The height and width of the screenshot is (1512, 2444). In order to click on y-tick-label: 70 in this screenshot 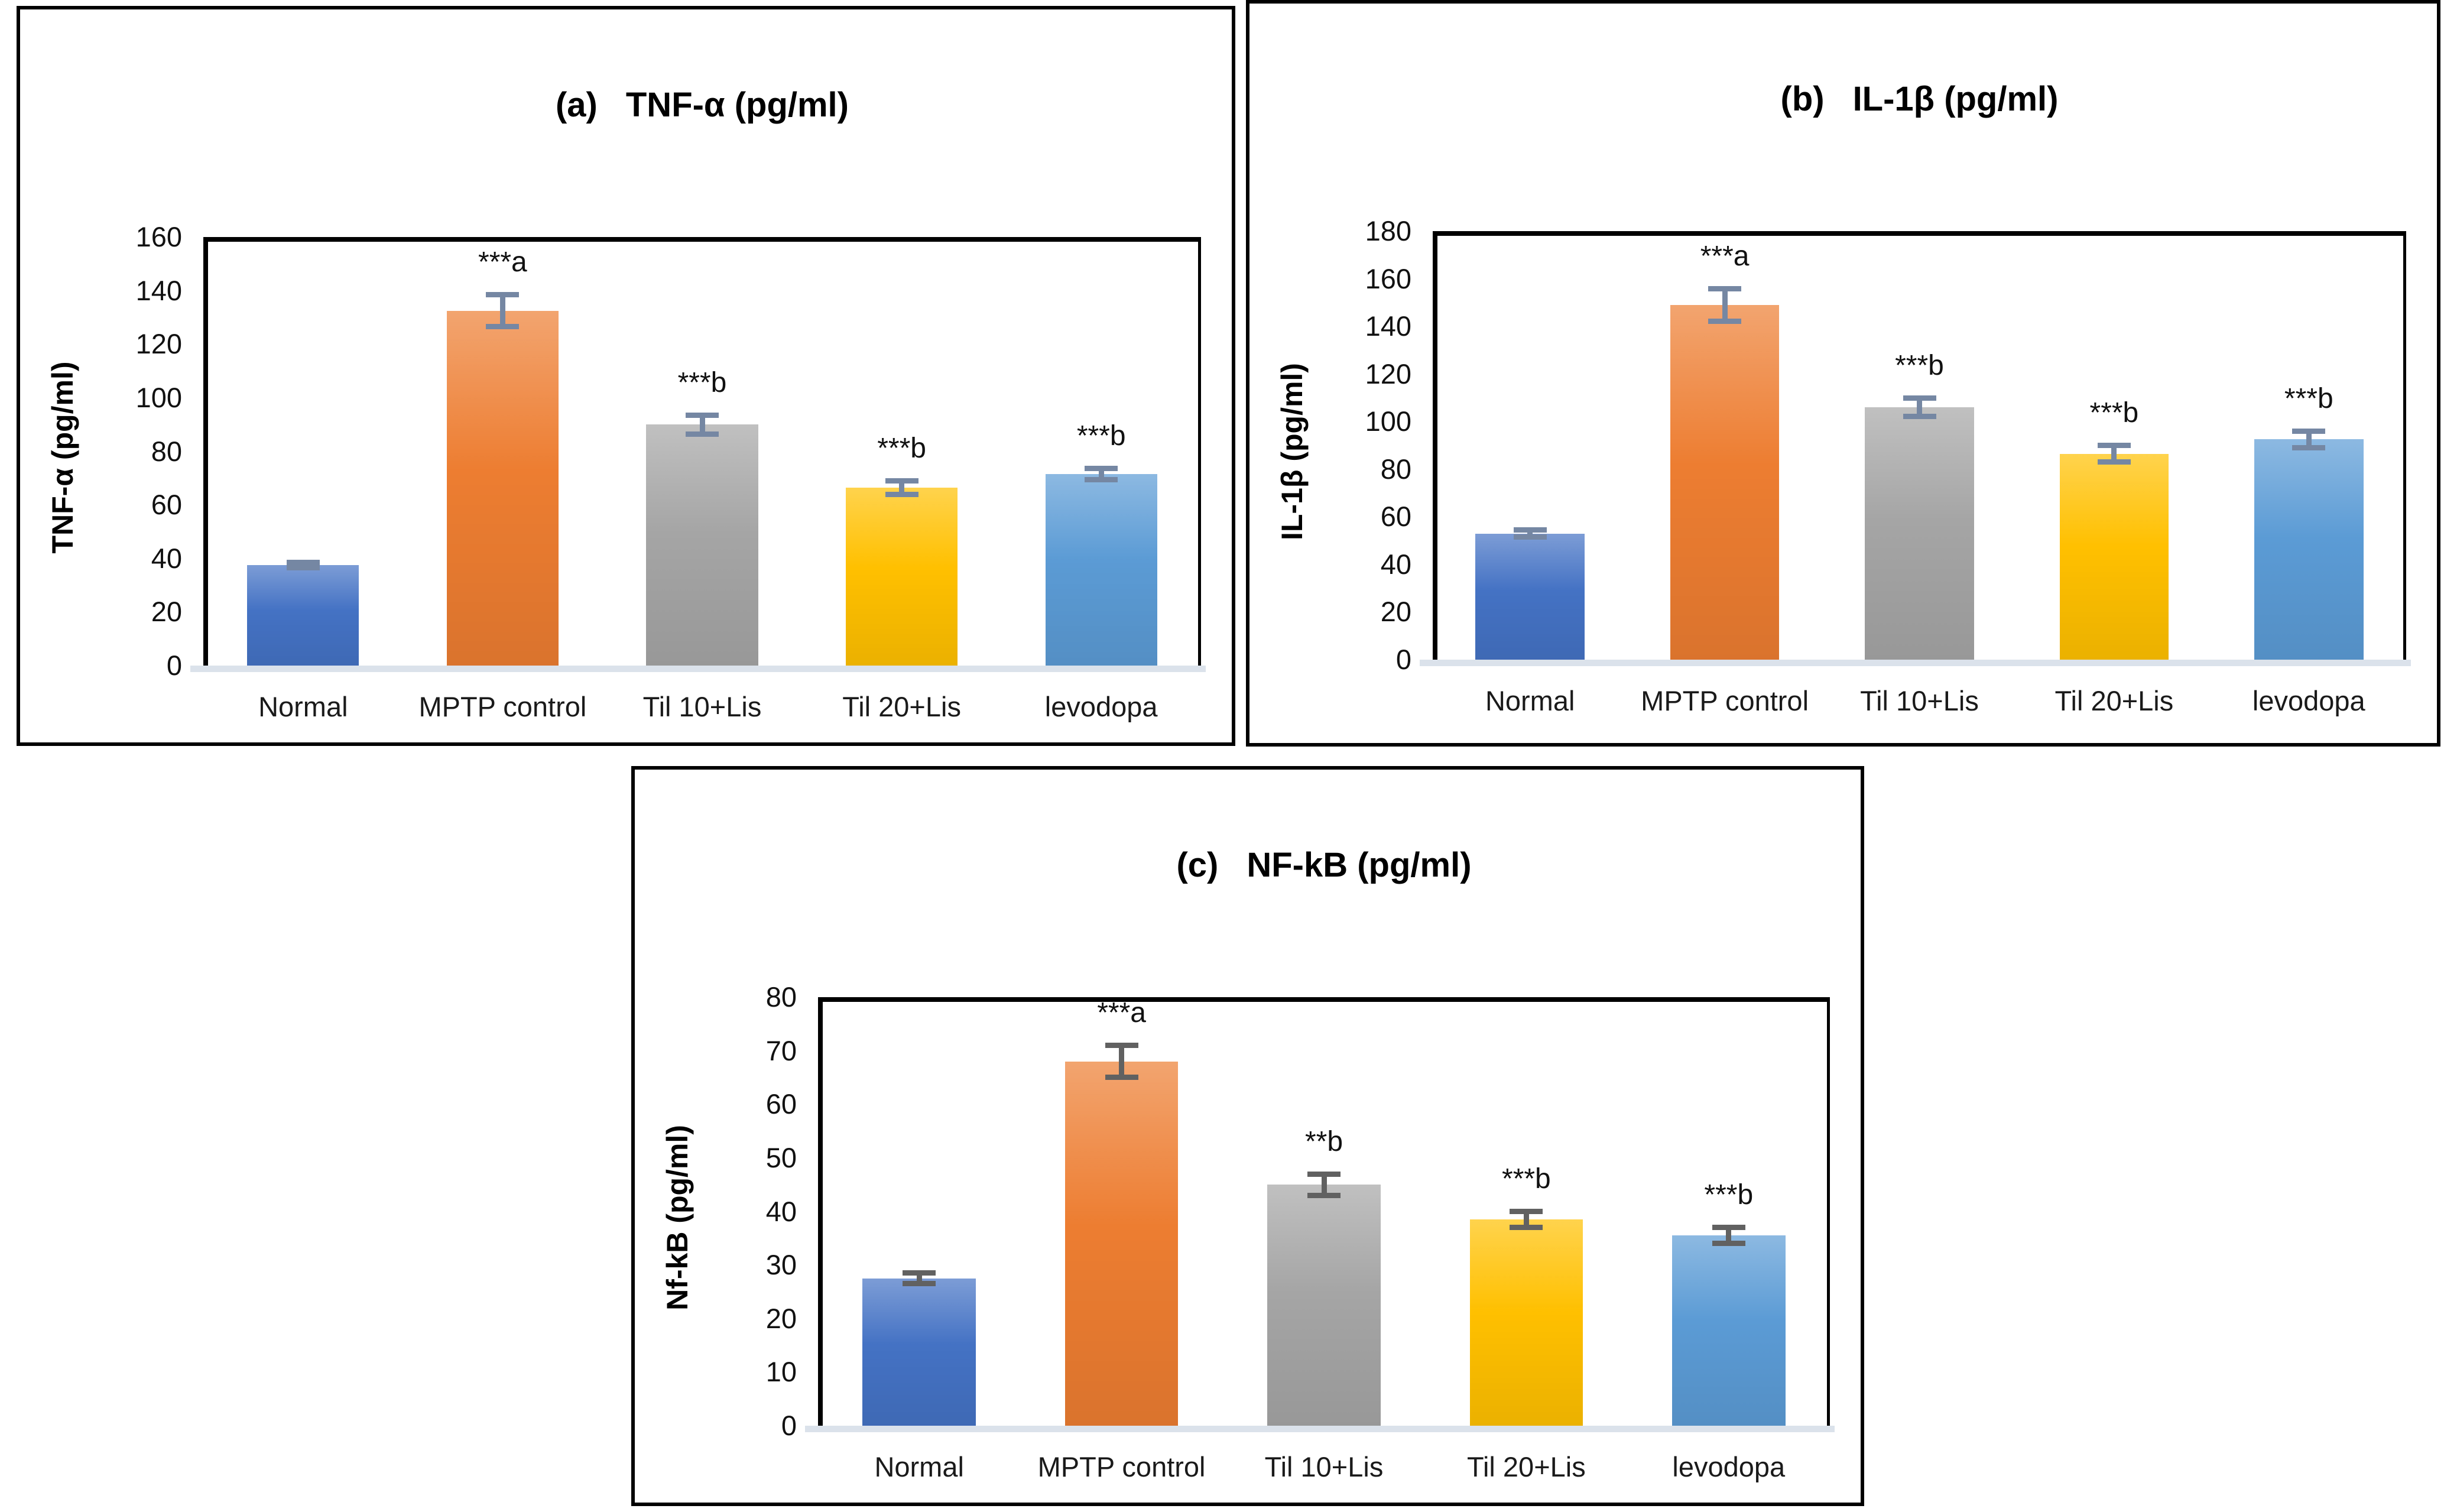, I will do `click(781, 1050)`.